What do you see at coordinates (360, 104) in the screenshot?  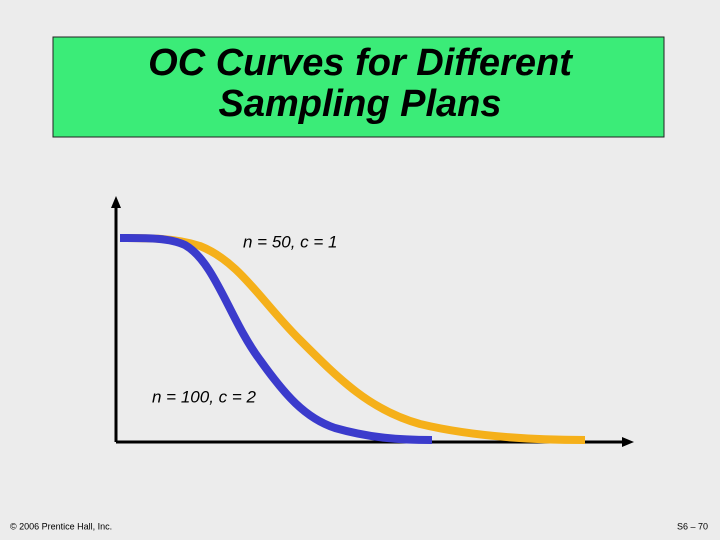 I see `title-line: Sampling Plans` at bounding box center [360, 104].